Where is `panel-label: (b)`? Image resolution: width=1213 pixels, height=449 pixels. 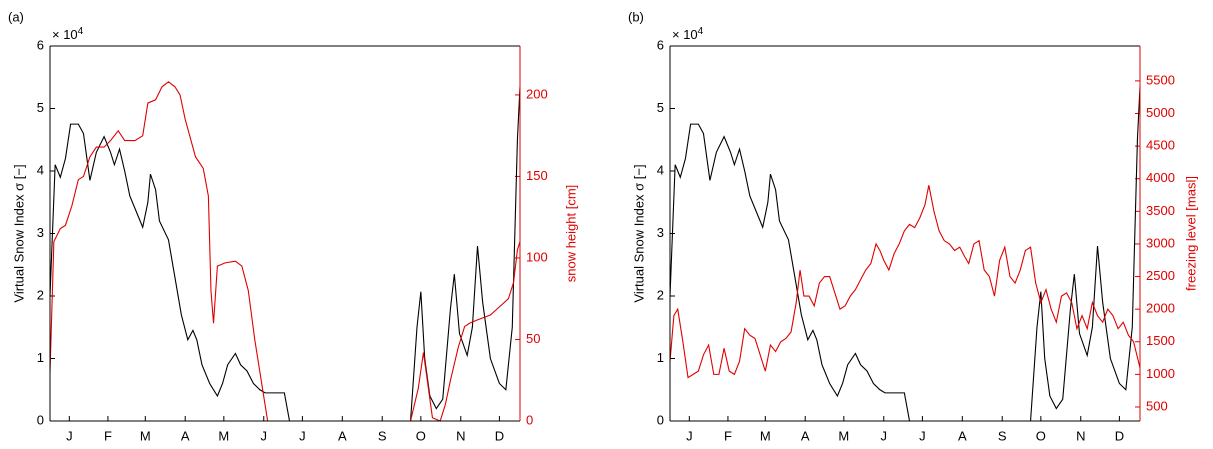 panel-label: (b) is located at coordinates (636, 16).